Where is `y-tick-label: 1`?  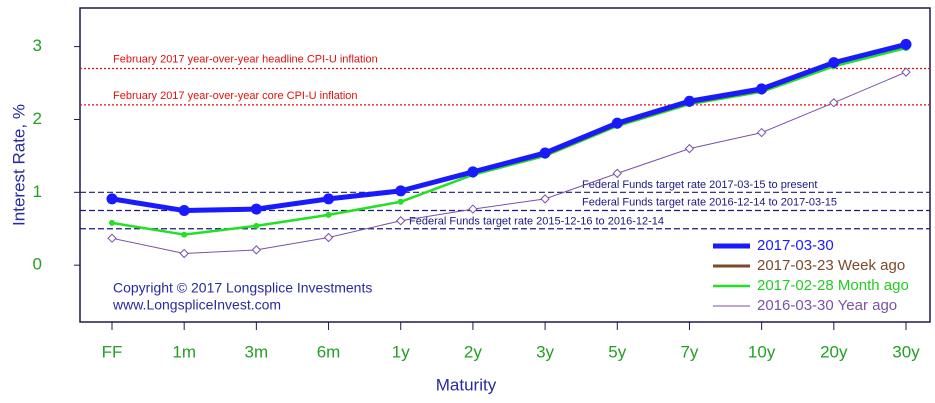 y-tick-label: 1 is located at coordinates (37, 191).